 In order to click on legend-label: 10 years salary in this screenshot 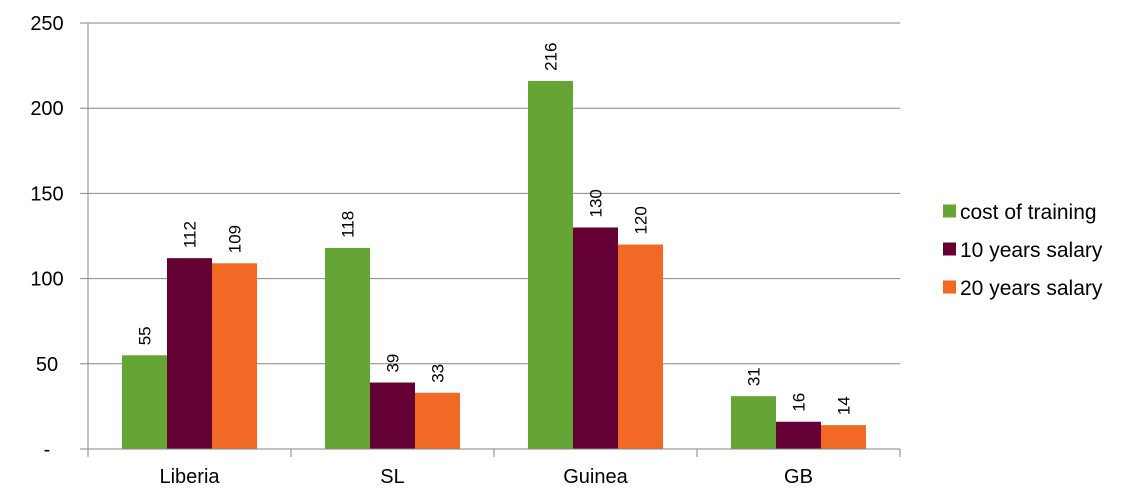, I will do `click(1031, 250)`.